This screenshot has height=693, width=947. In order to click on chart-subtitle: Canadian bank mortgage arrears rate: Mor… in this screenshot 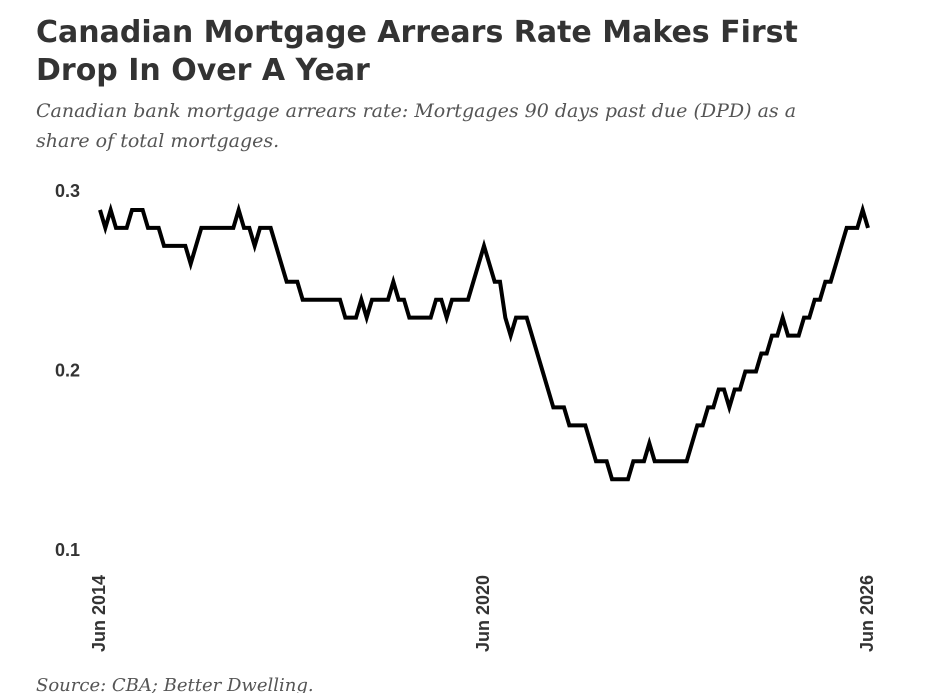, I will do `click(416, 126)`.